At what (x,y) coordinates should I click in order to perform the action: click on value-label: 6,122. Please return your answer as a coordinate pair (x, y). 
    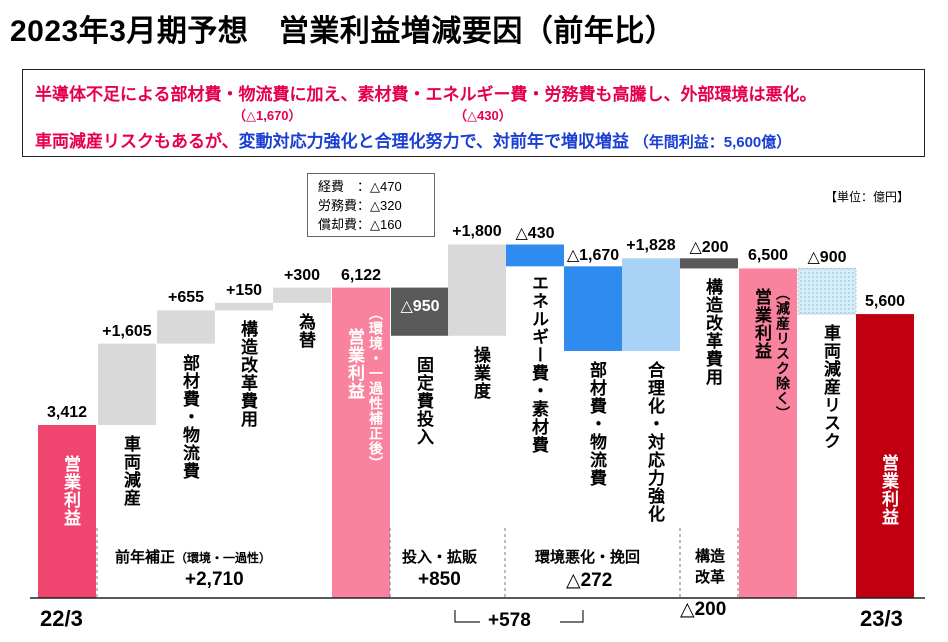
    Looking at the image, I should click on (361, 275).